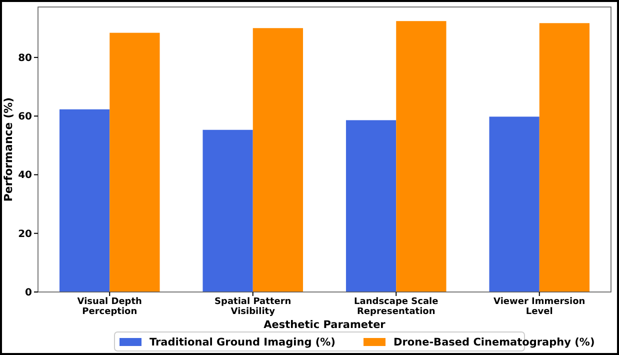 This screenshot has width=619, height=355. What do you see at coordinates (28, 293) in the screenshot?
I see `y-tick-label: 0` at bounding box center [28, 293].